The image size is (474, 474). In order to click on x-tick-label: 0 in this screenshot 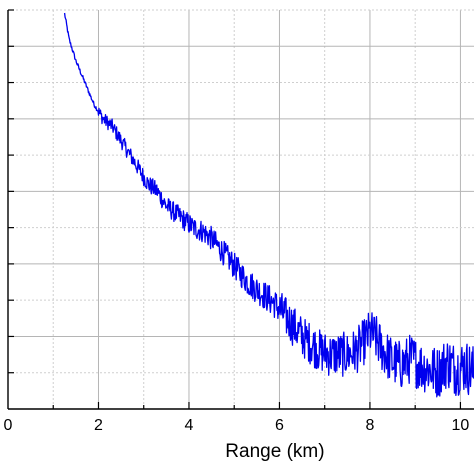, I will do `click(8, 425)`.